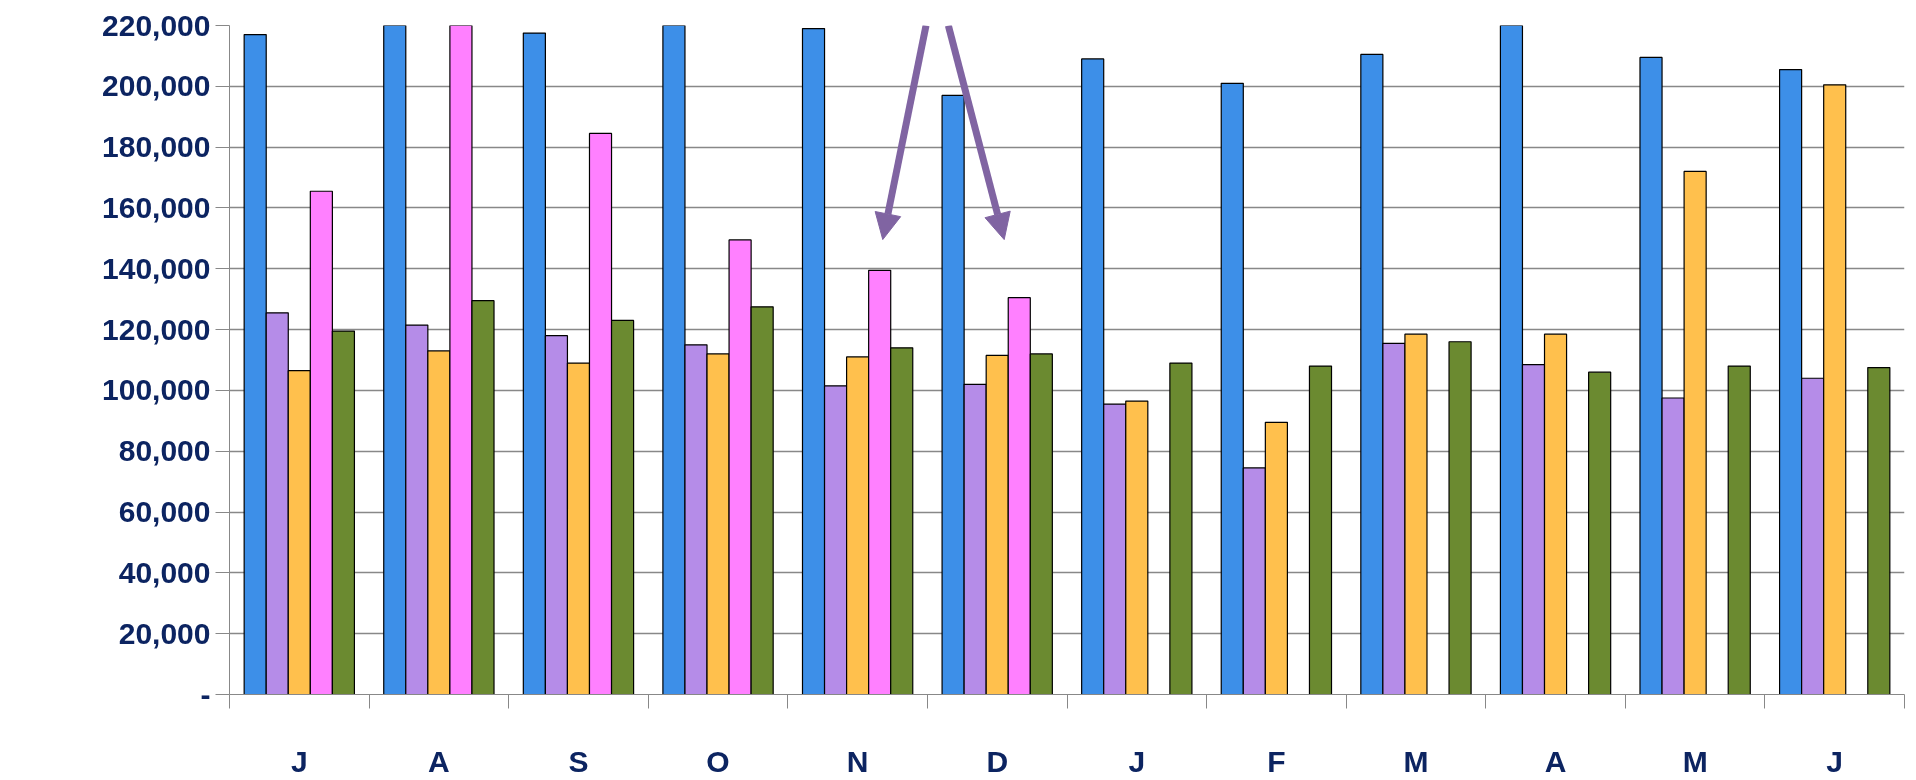 The height and width of the screenshot is (780, 1916). Describe the element at coordinates (164, 451) in the screenshot. I see `y-tick-label: 80,000` at that location.